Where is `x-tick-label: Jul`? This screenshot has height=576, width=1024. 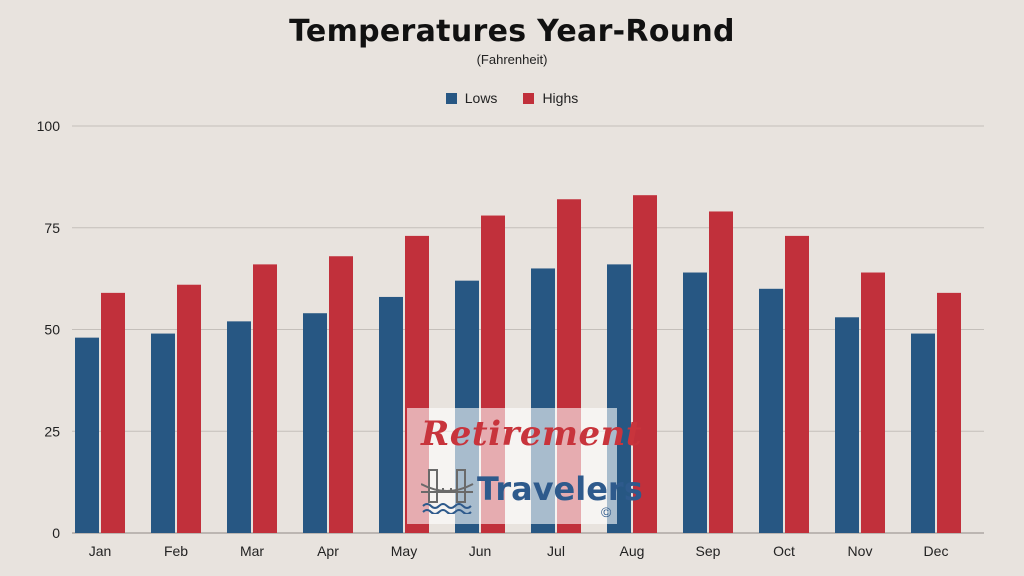 x-tick-label: Jul is located at coordinates (556, 551).